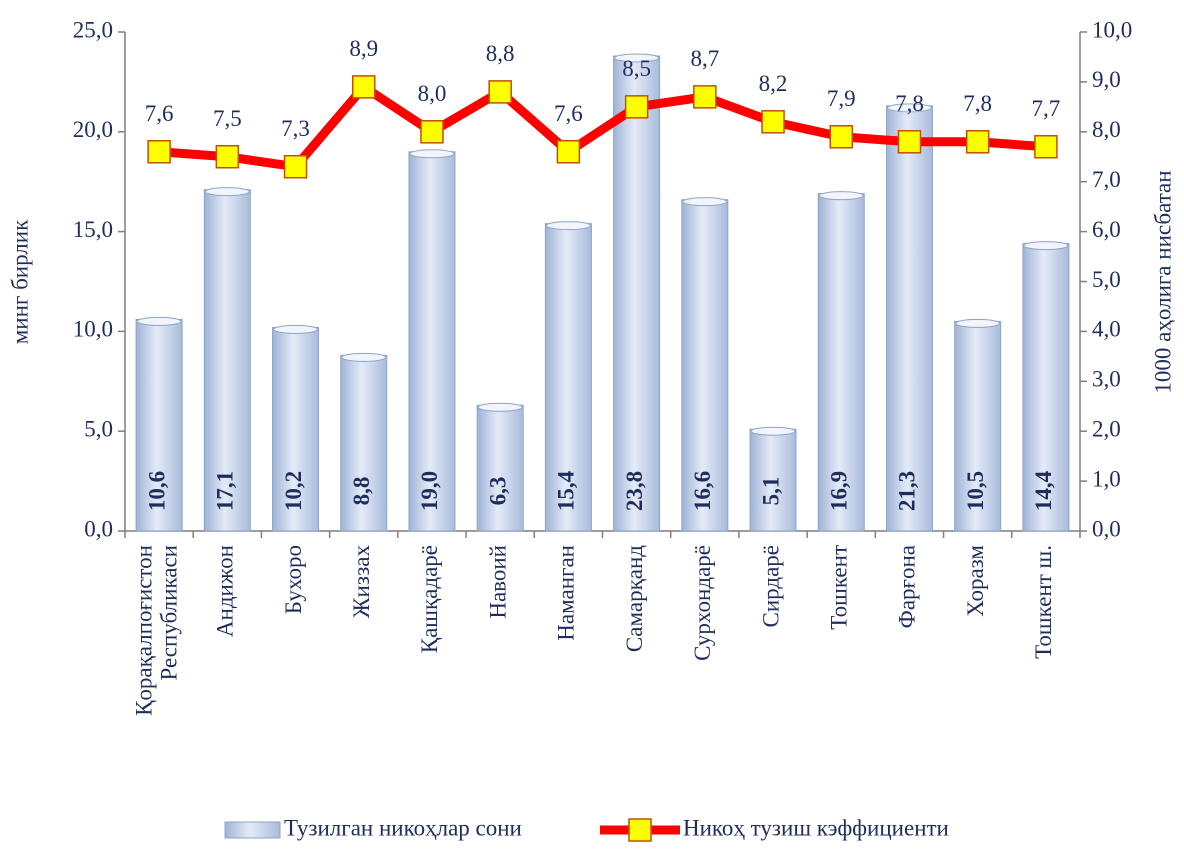 Image resolution: width=1184 pixels, height=849 pixels. Describe the element at coordinates (497, 491) in the screenshot. I see `bar-value-label: 6,3` at that location.